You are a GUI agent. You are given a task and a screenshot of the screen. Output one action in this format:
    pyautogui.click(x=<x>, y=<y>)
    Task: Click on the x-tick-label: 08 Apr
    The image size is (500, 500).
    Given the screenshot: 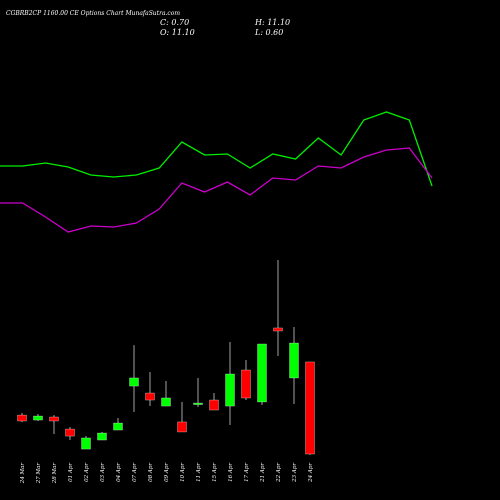 What is the action you would take?
    pyautogui.click(x=151, y=472)
    